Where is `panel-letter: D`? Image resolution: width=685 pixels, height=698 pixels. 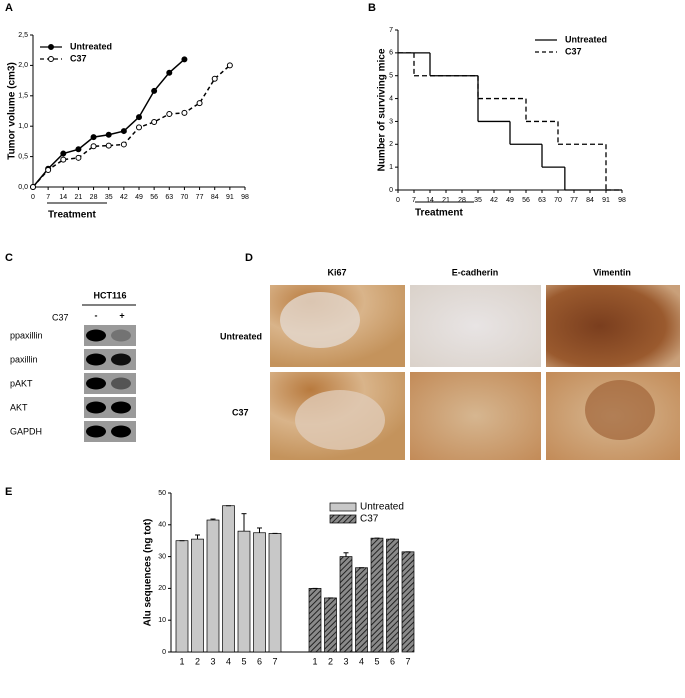
panel-letter: D is located at coordinates (249, 258).